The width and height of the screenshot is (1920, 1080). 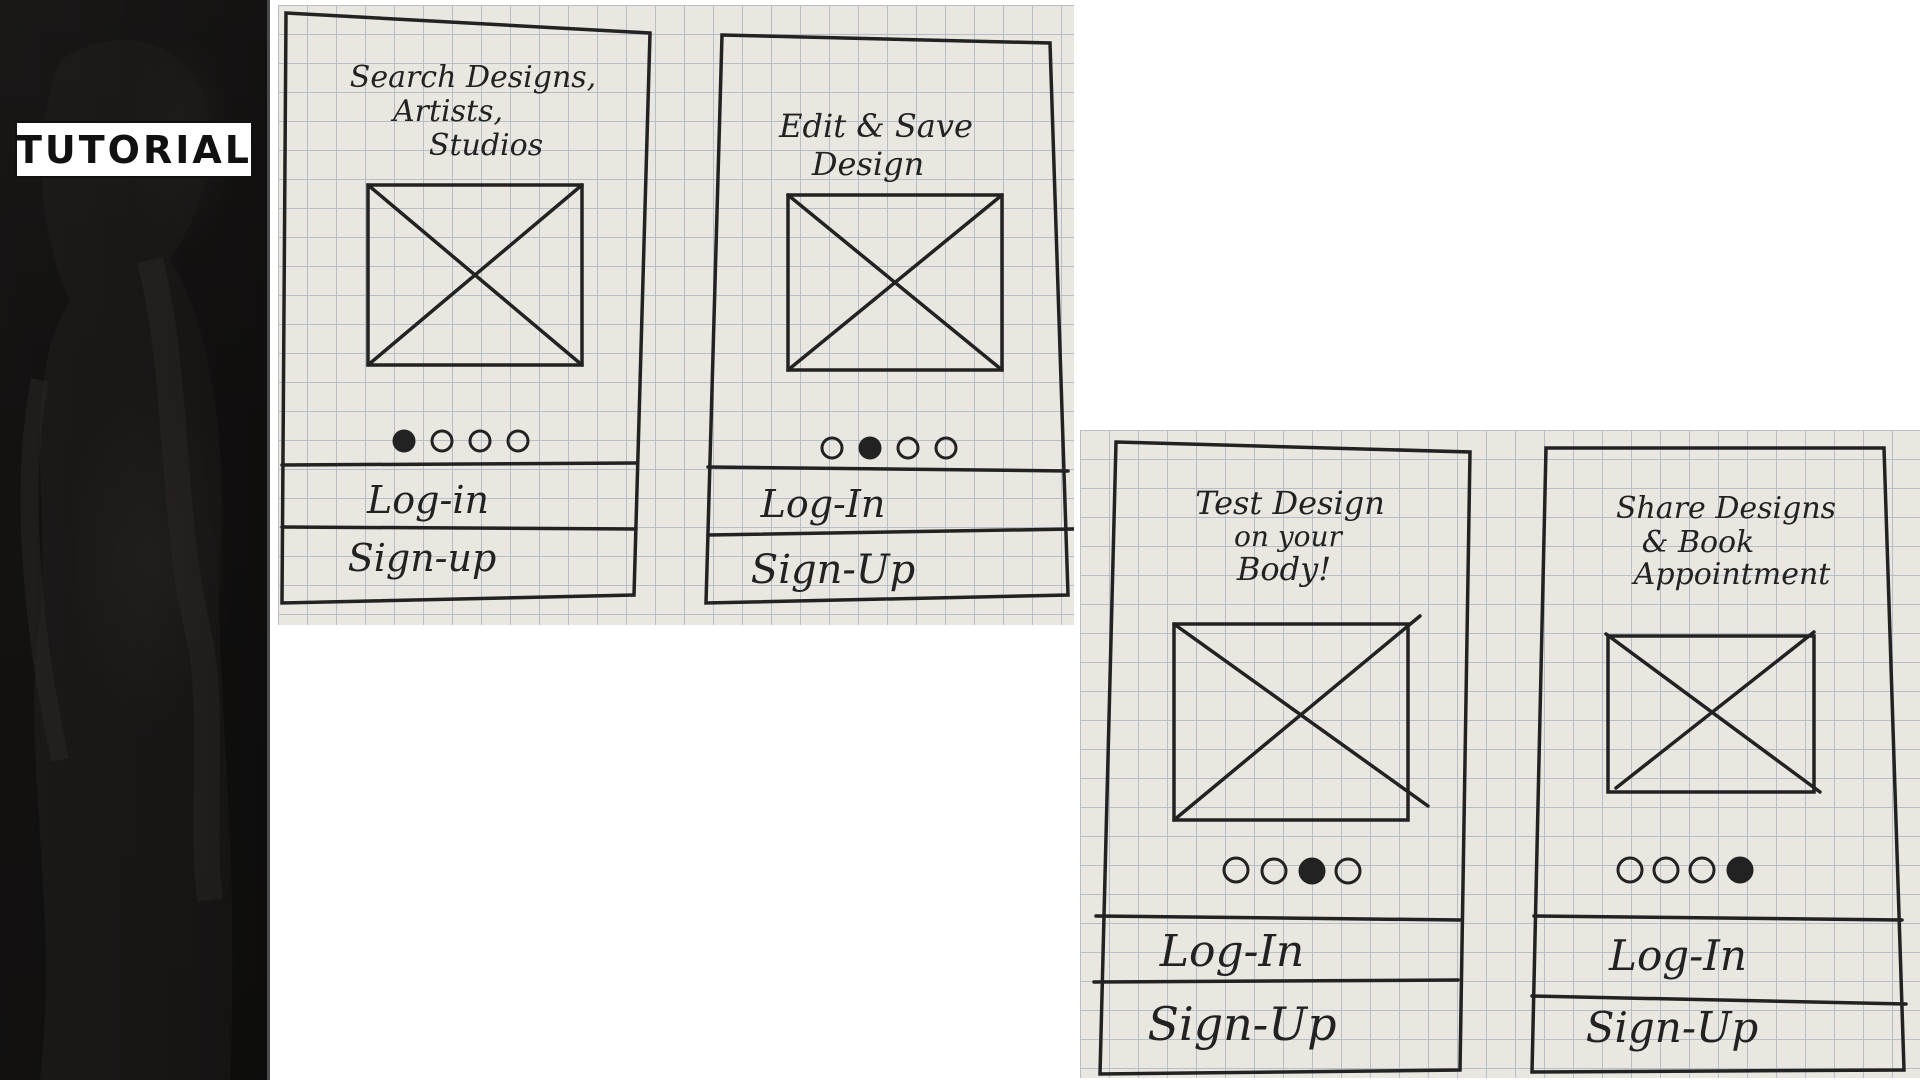 I want to click on screen4-frame, so click(x=1718, y=760).